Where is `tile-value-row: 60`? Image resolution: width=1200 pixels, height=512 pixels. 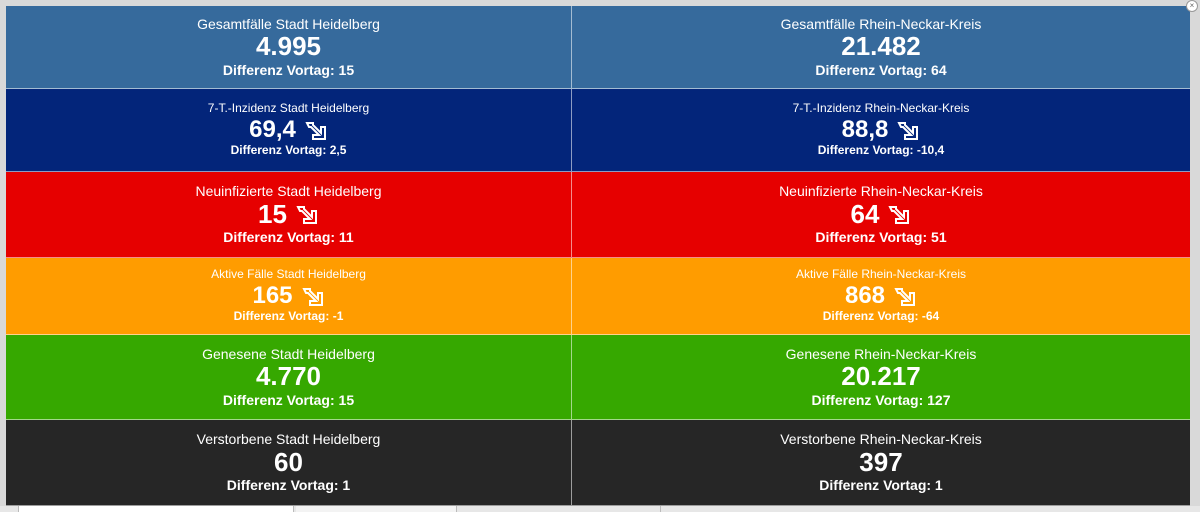 tile-value-row: 60 is located at coordinates (288, 462).